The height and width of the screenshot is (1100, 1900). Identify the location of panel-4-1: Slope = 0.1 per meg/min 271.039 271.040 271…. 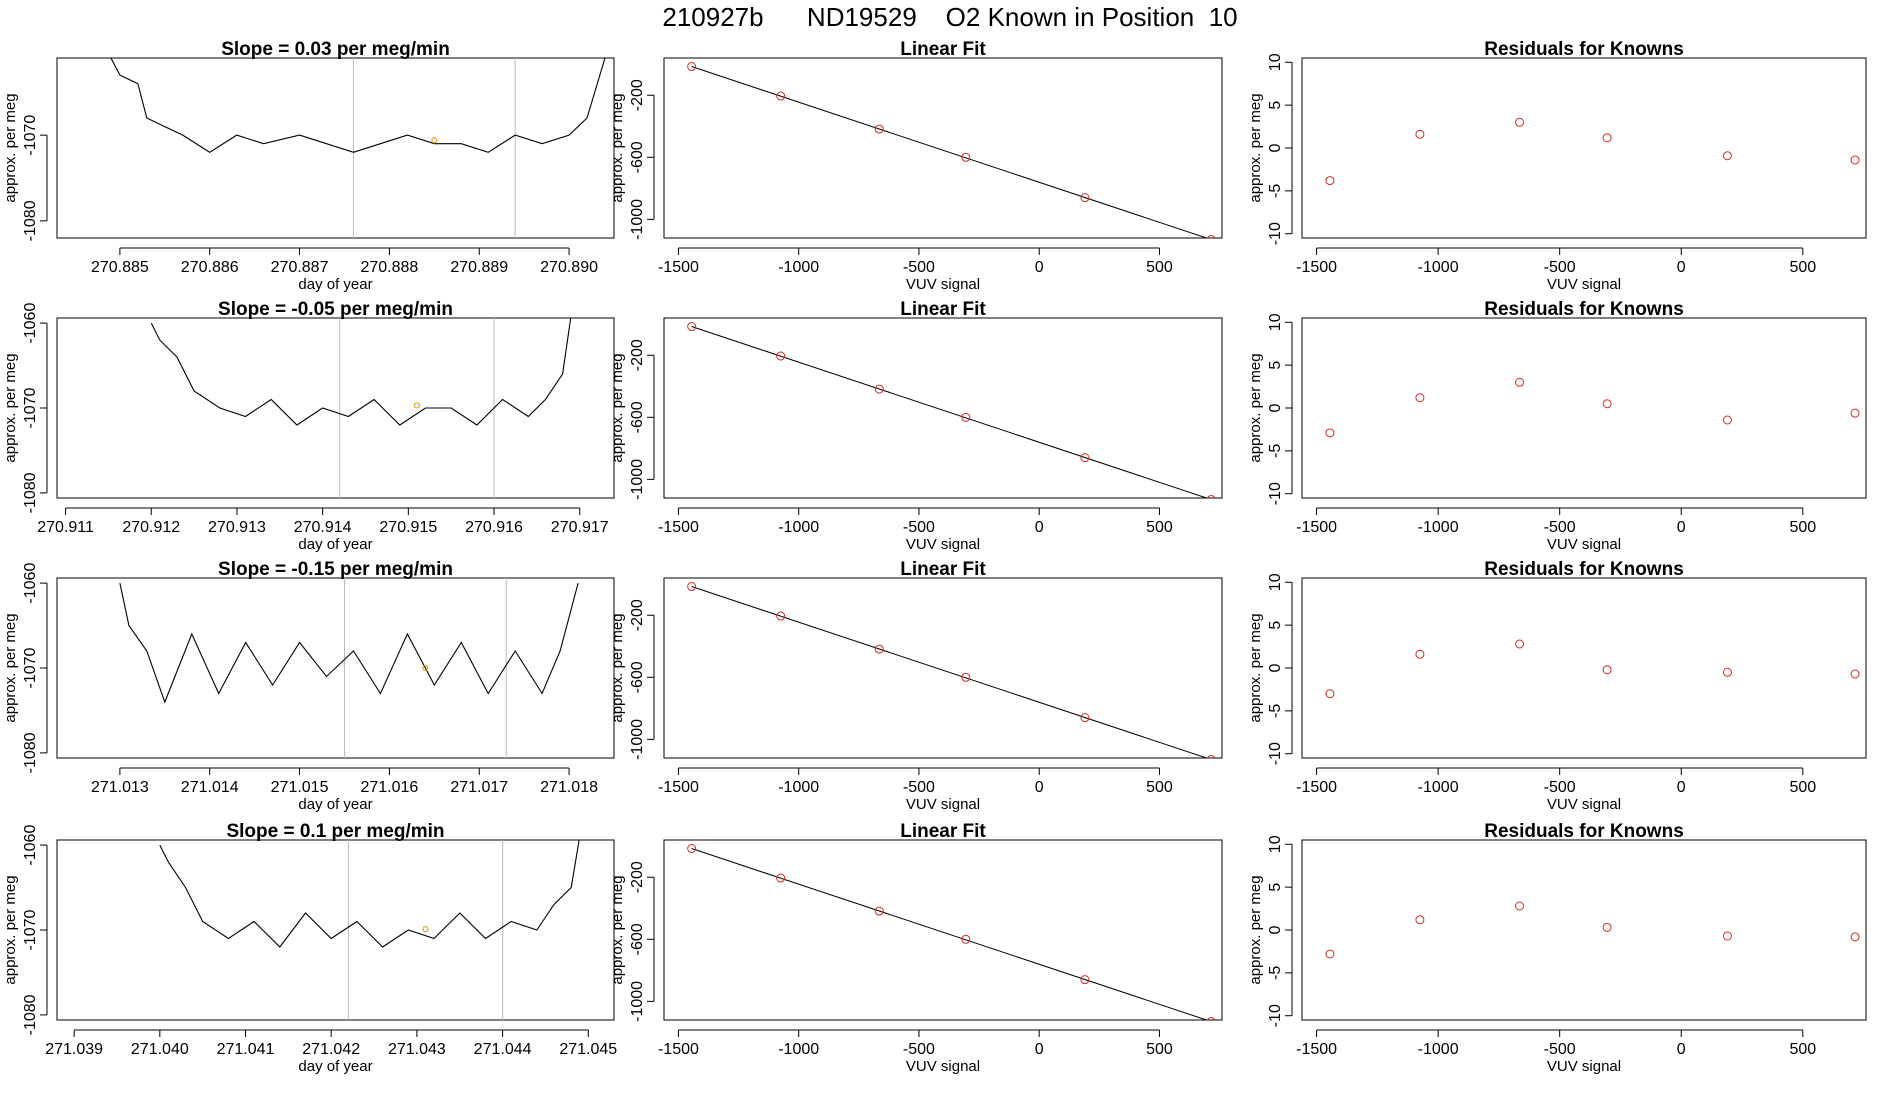
(309, 948).